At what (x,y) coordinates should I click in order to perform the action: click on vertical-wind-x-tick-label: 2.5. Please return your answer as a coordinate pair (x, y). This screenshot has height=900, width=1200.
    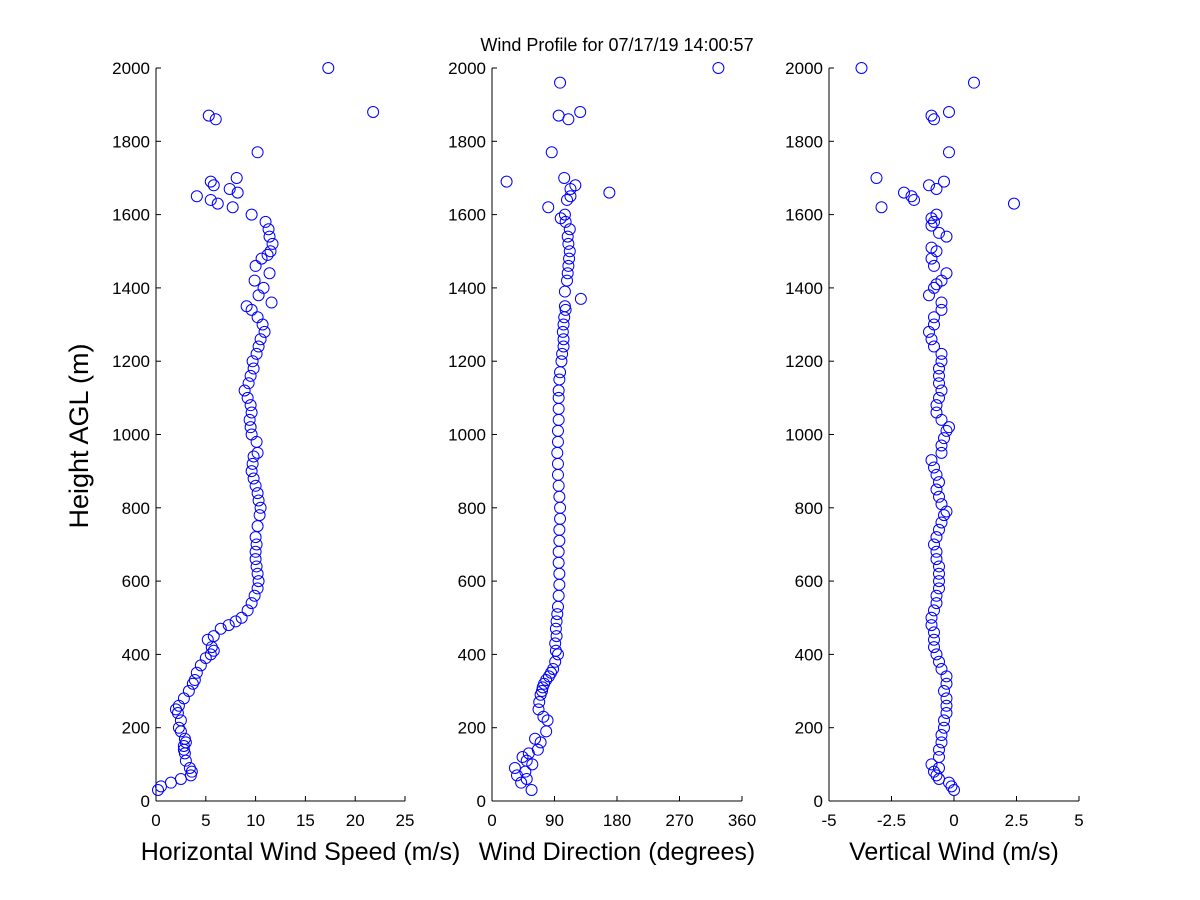
    Looking at the image, I should click on (1017, 820).